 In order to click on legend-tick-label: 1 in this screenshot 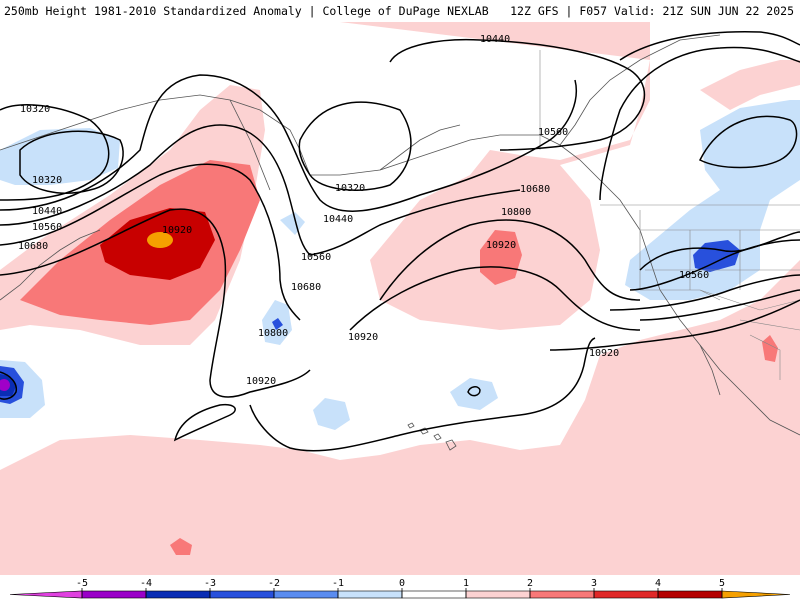, I will do `click(466, 583)`.